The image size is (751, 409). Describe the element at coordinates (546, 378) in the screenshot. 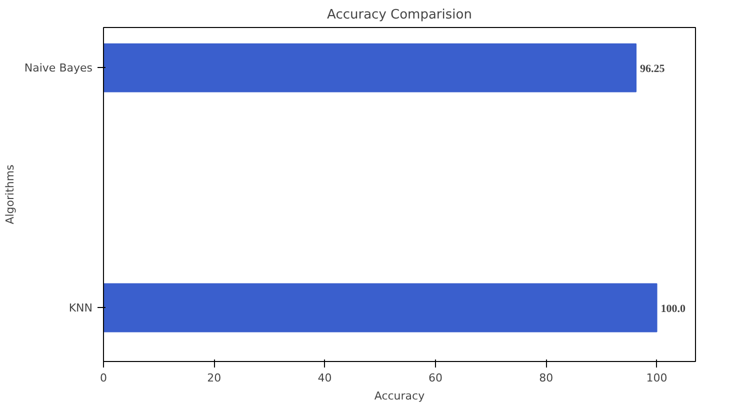

I see `x-tick-label: 80` at that location.